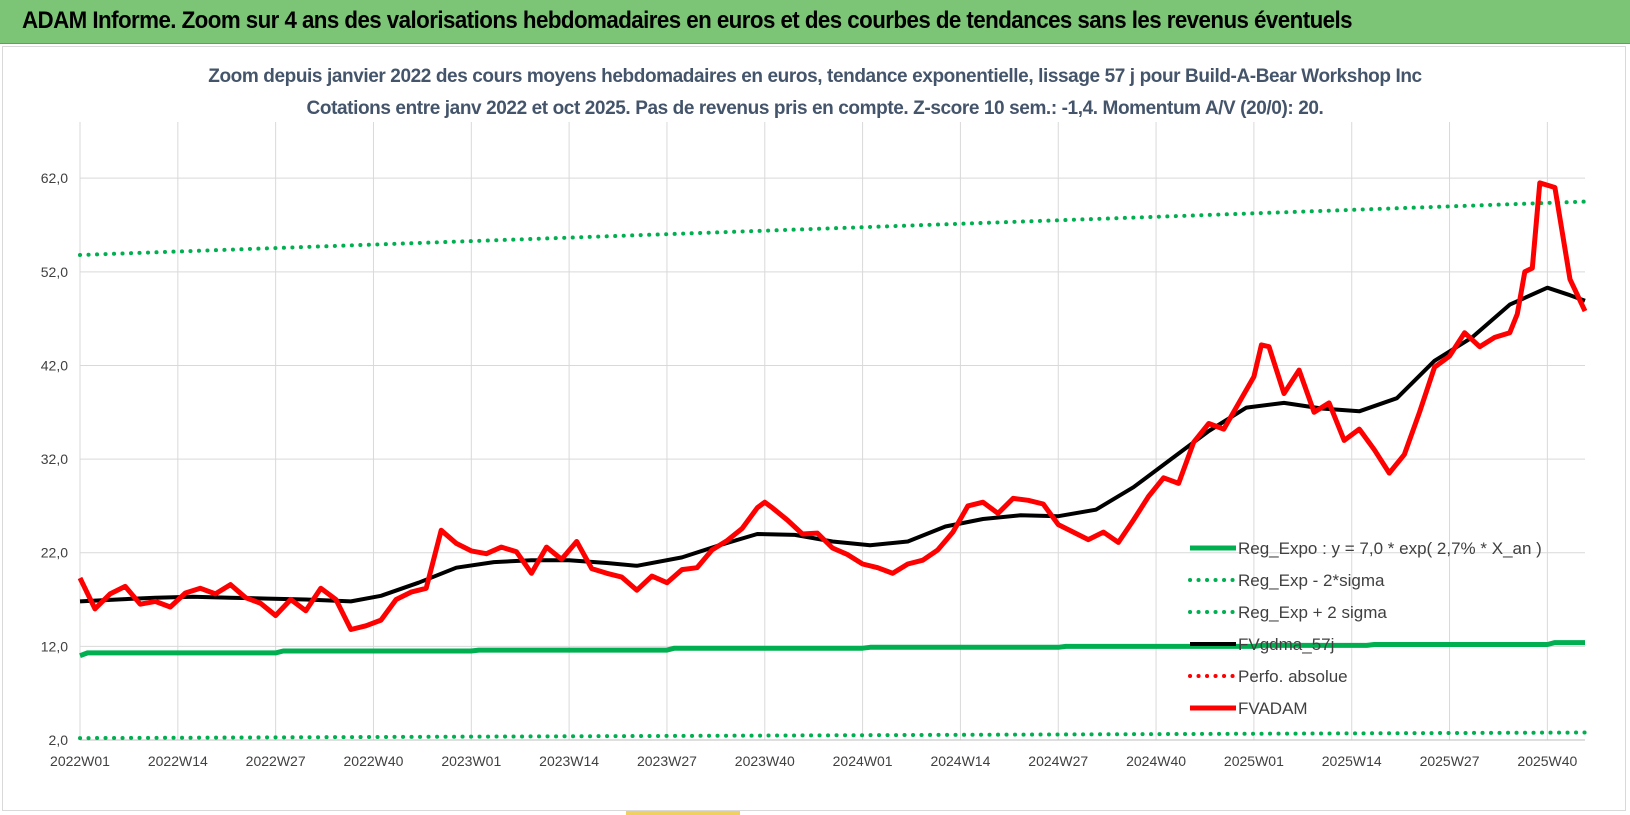 The image size is (1630, 815). Describe the element at coordinates (374, 761) in the screenshot. I see `x-tick-label: 2022W40` at that location.